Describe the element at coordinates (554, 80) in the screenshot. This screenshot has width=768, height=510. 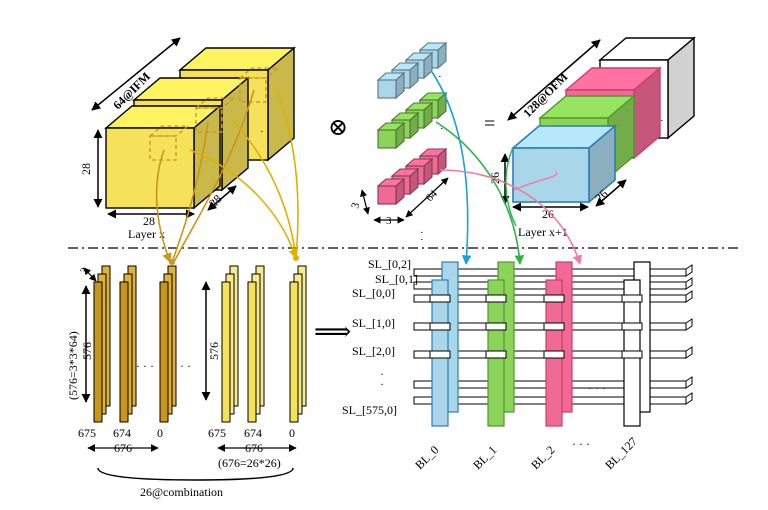
I see `ofm-depth-arrow` at that location.